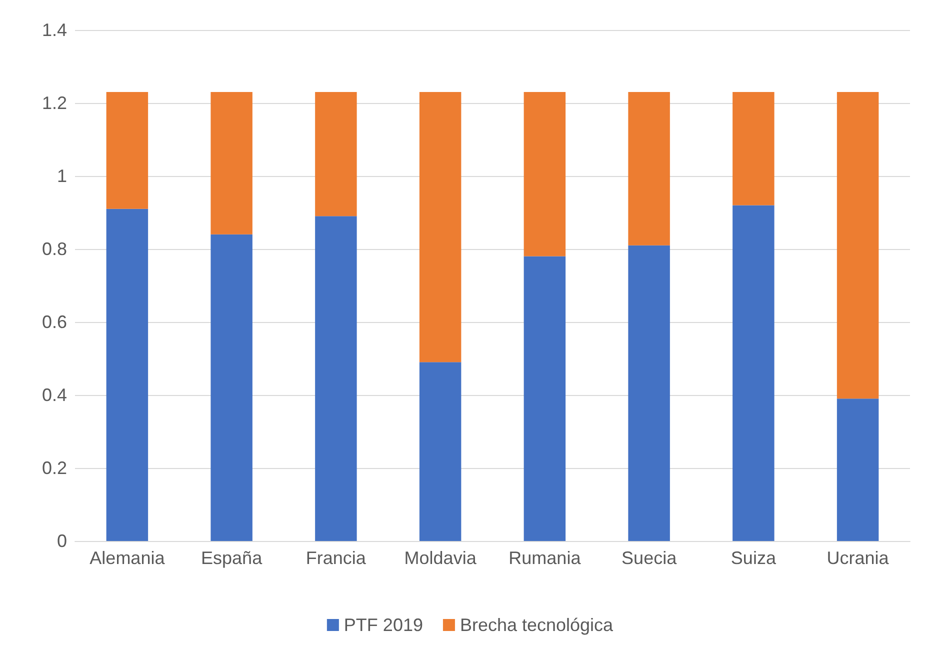 The width and height of the screenshot is (940, 659). I want to click on x-tick-label: Rumania, so click(545, 558).